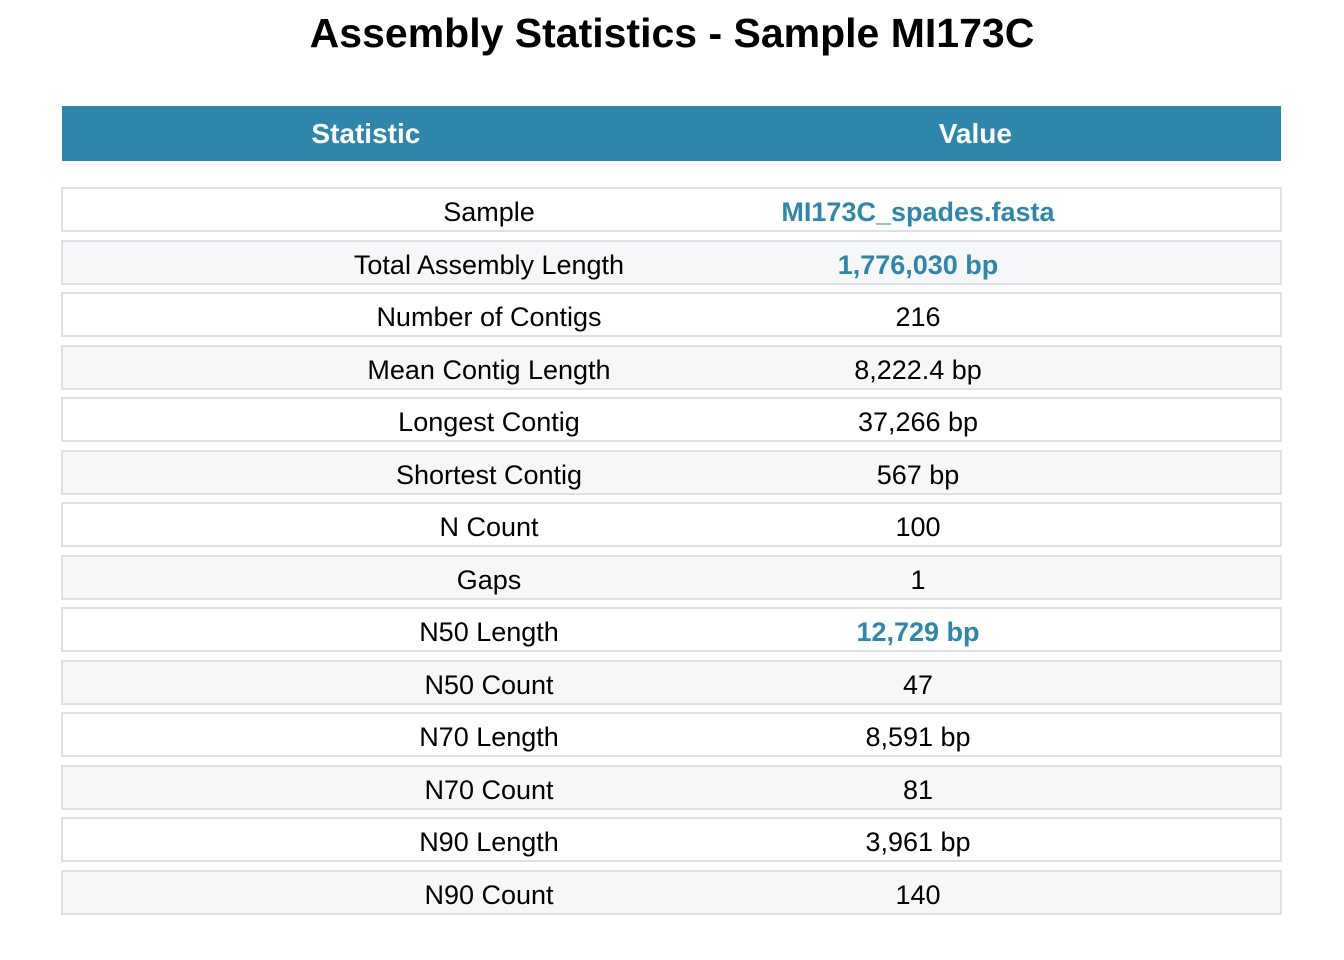 This screenshot has height=960, width=1344. I want to click on value-cell: 567 bp, so click(918, 474).